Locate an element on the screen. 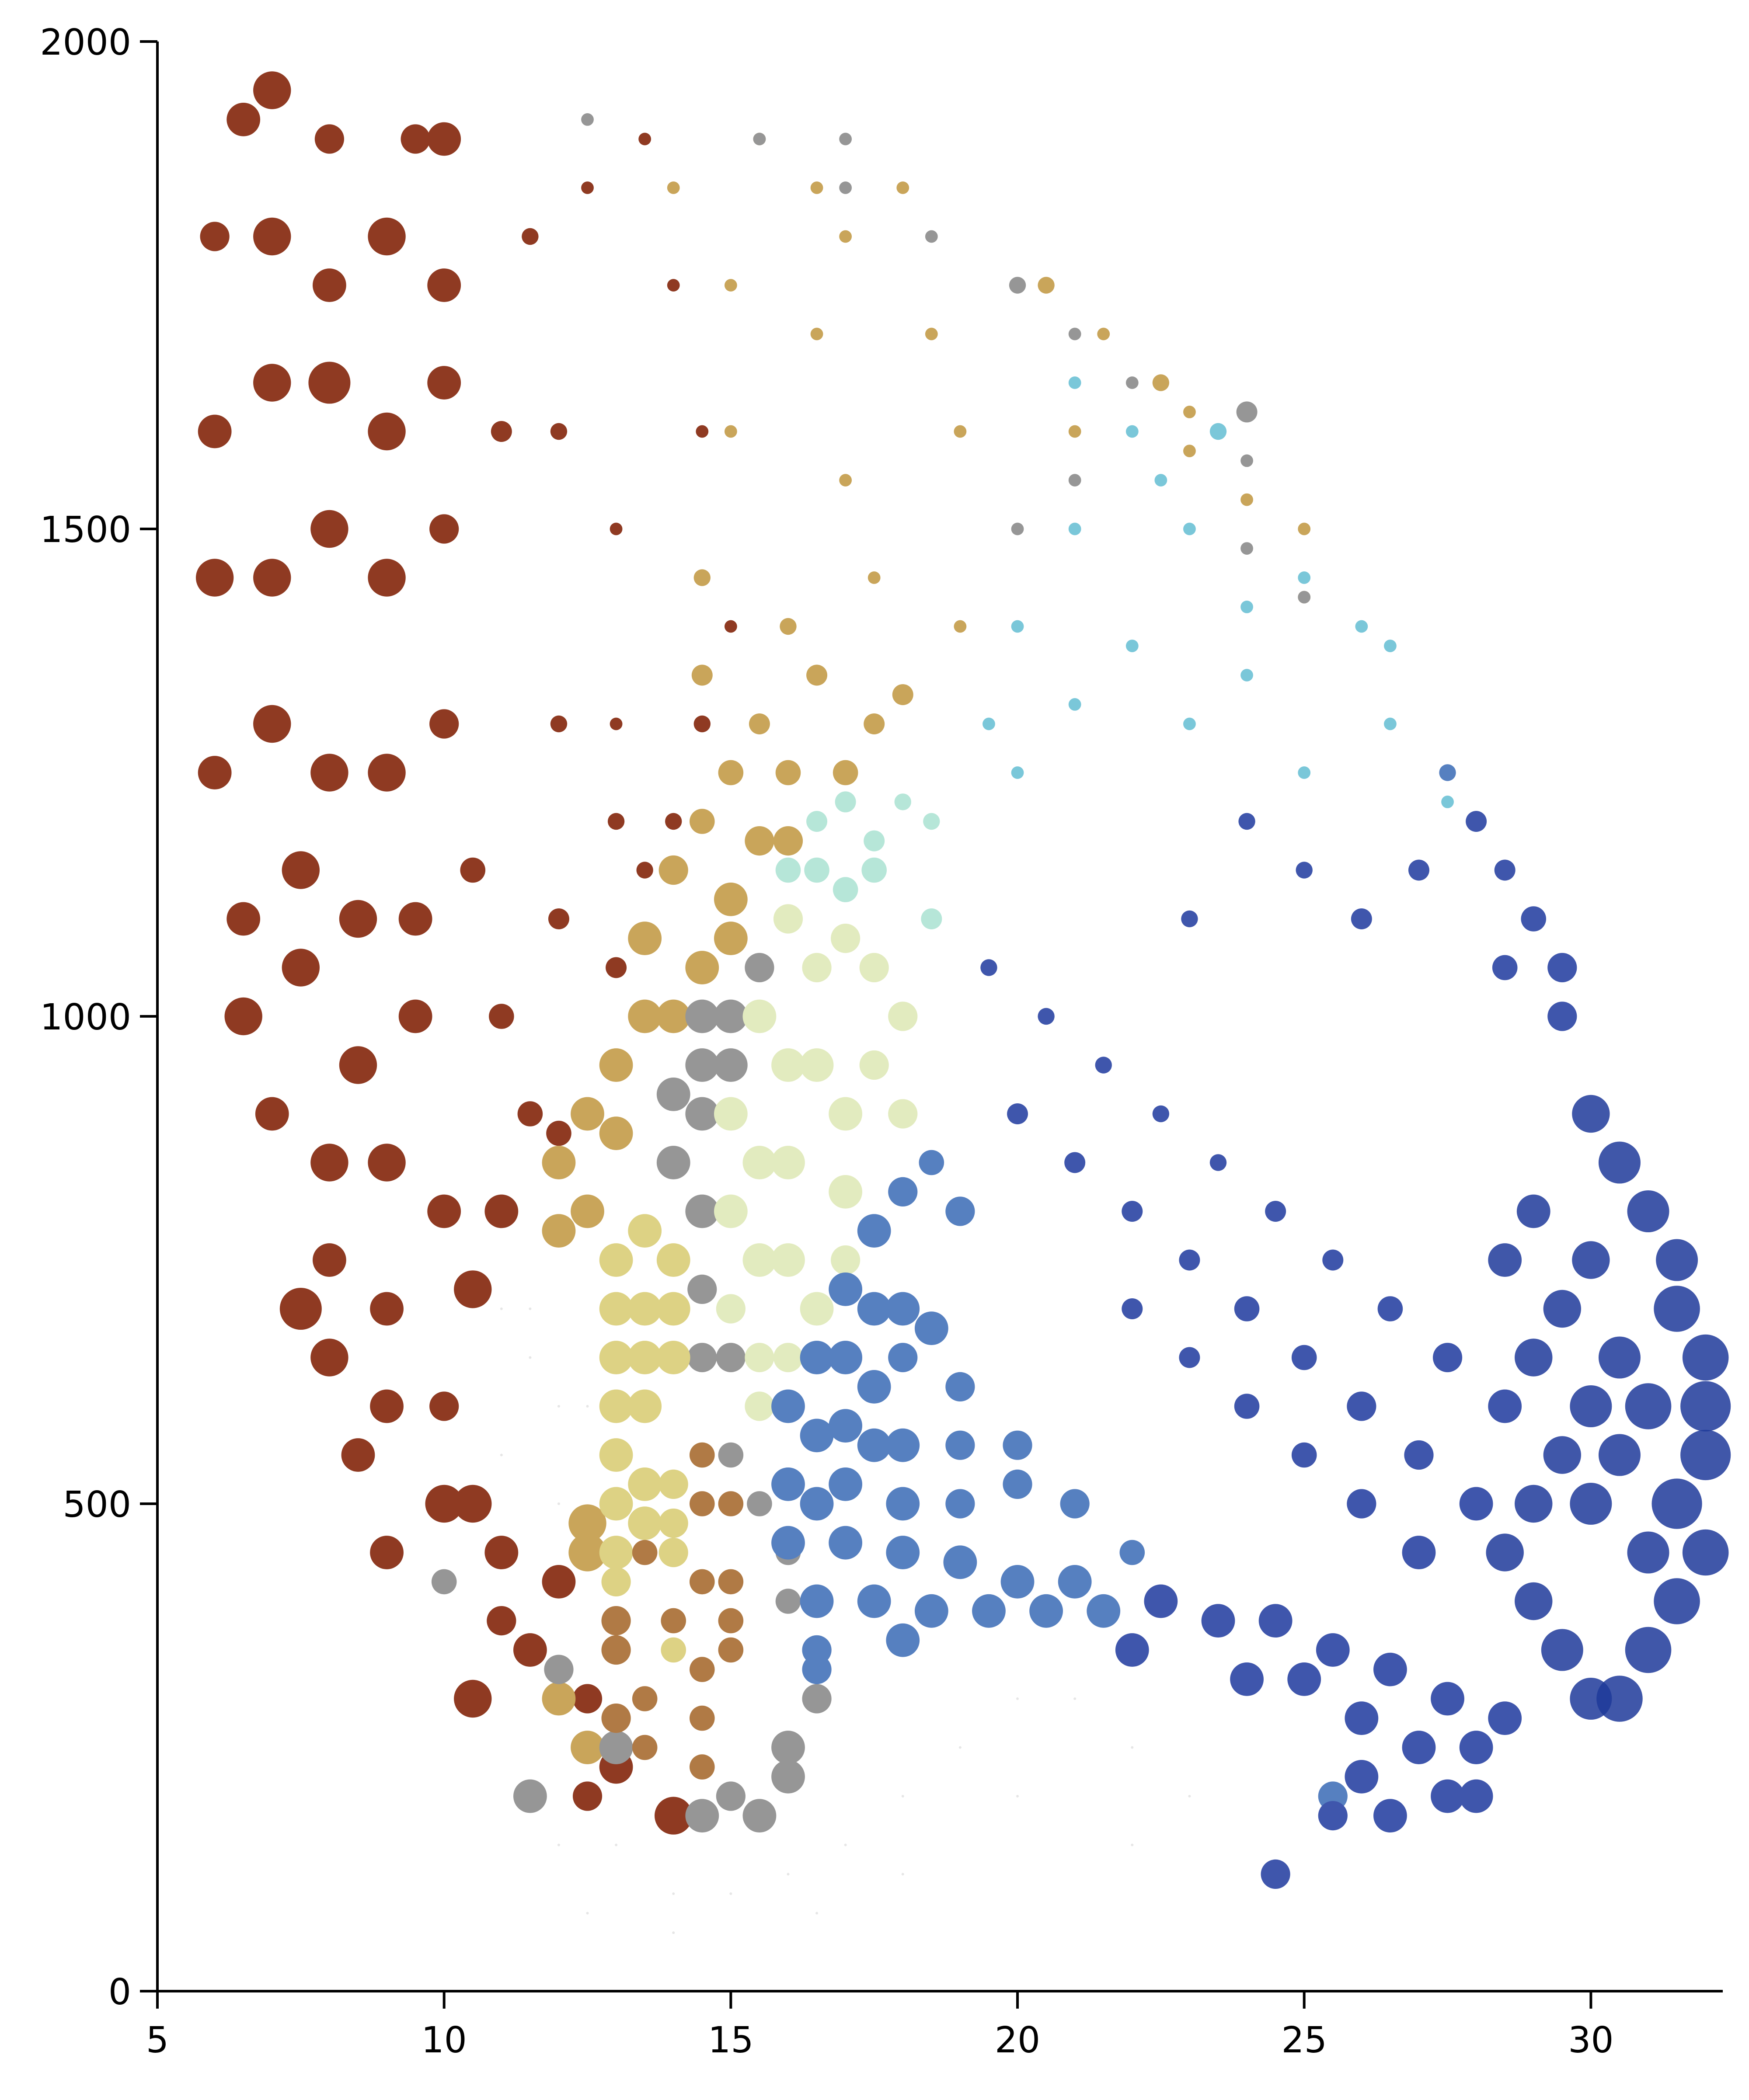 Image resolution: width=1749 pixels, height=2100 pixels. y-tick-label-3: 1500 is located at coordinates (85, 530).